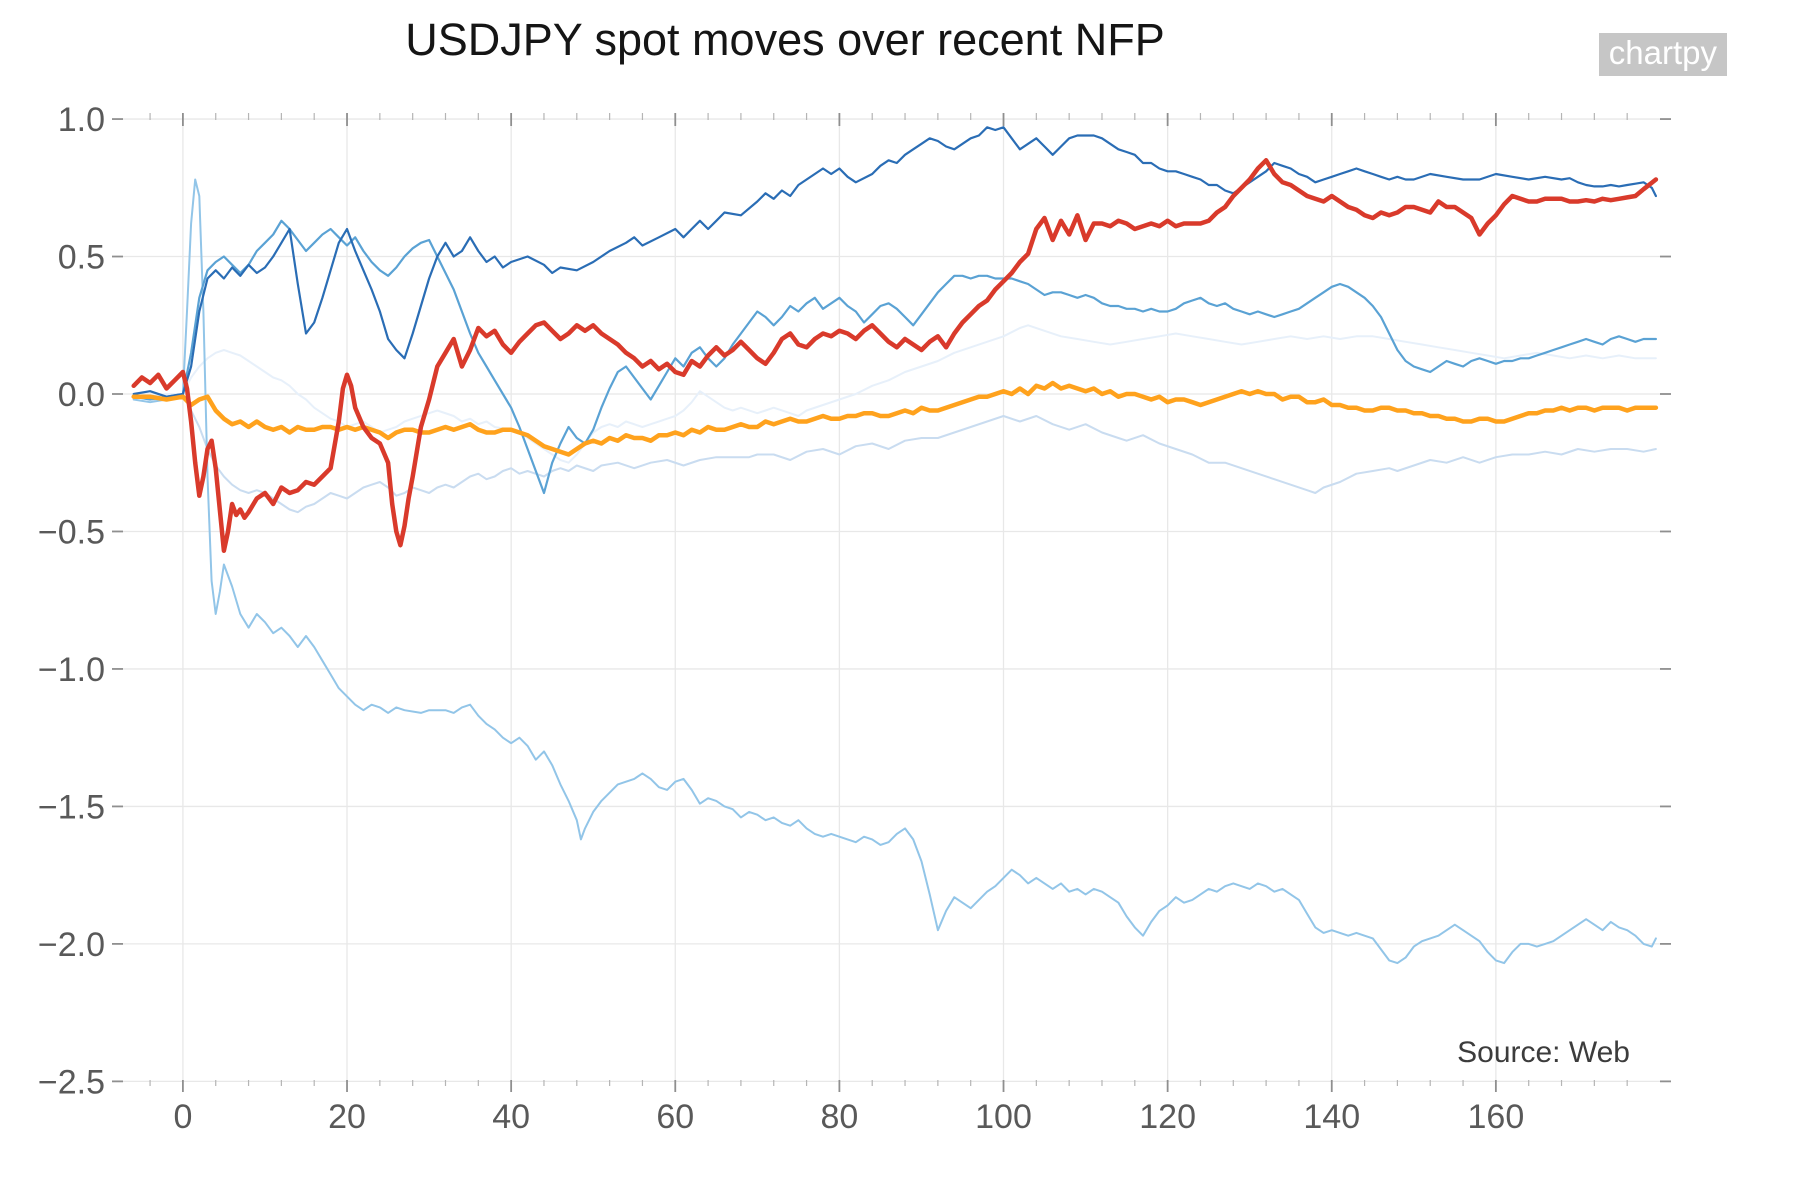  Describe the element at coordinates (511, 1117) in the screenshot. I see `x-tick-label: 40` at that location.